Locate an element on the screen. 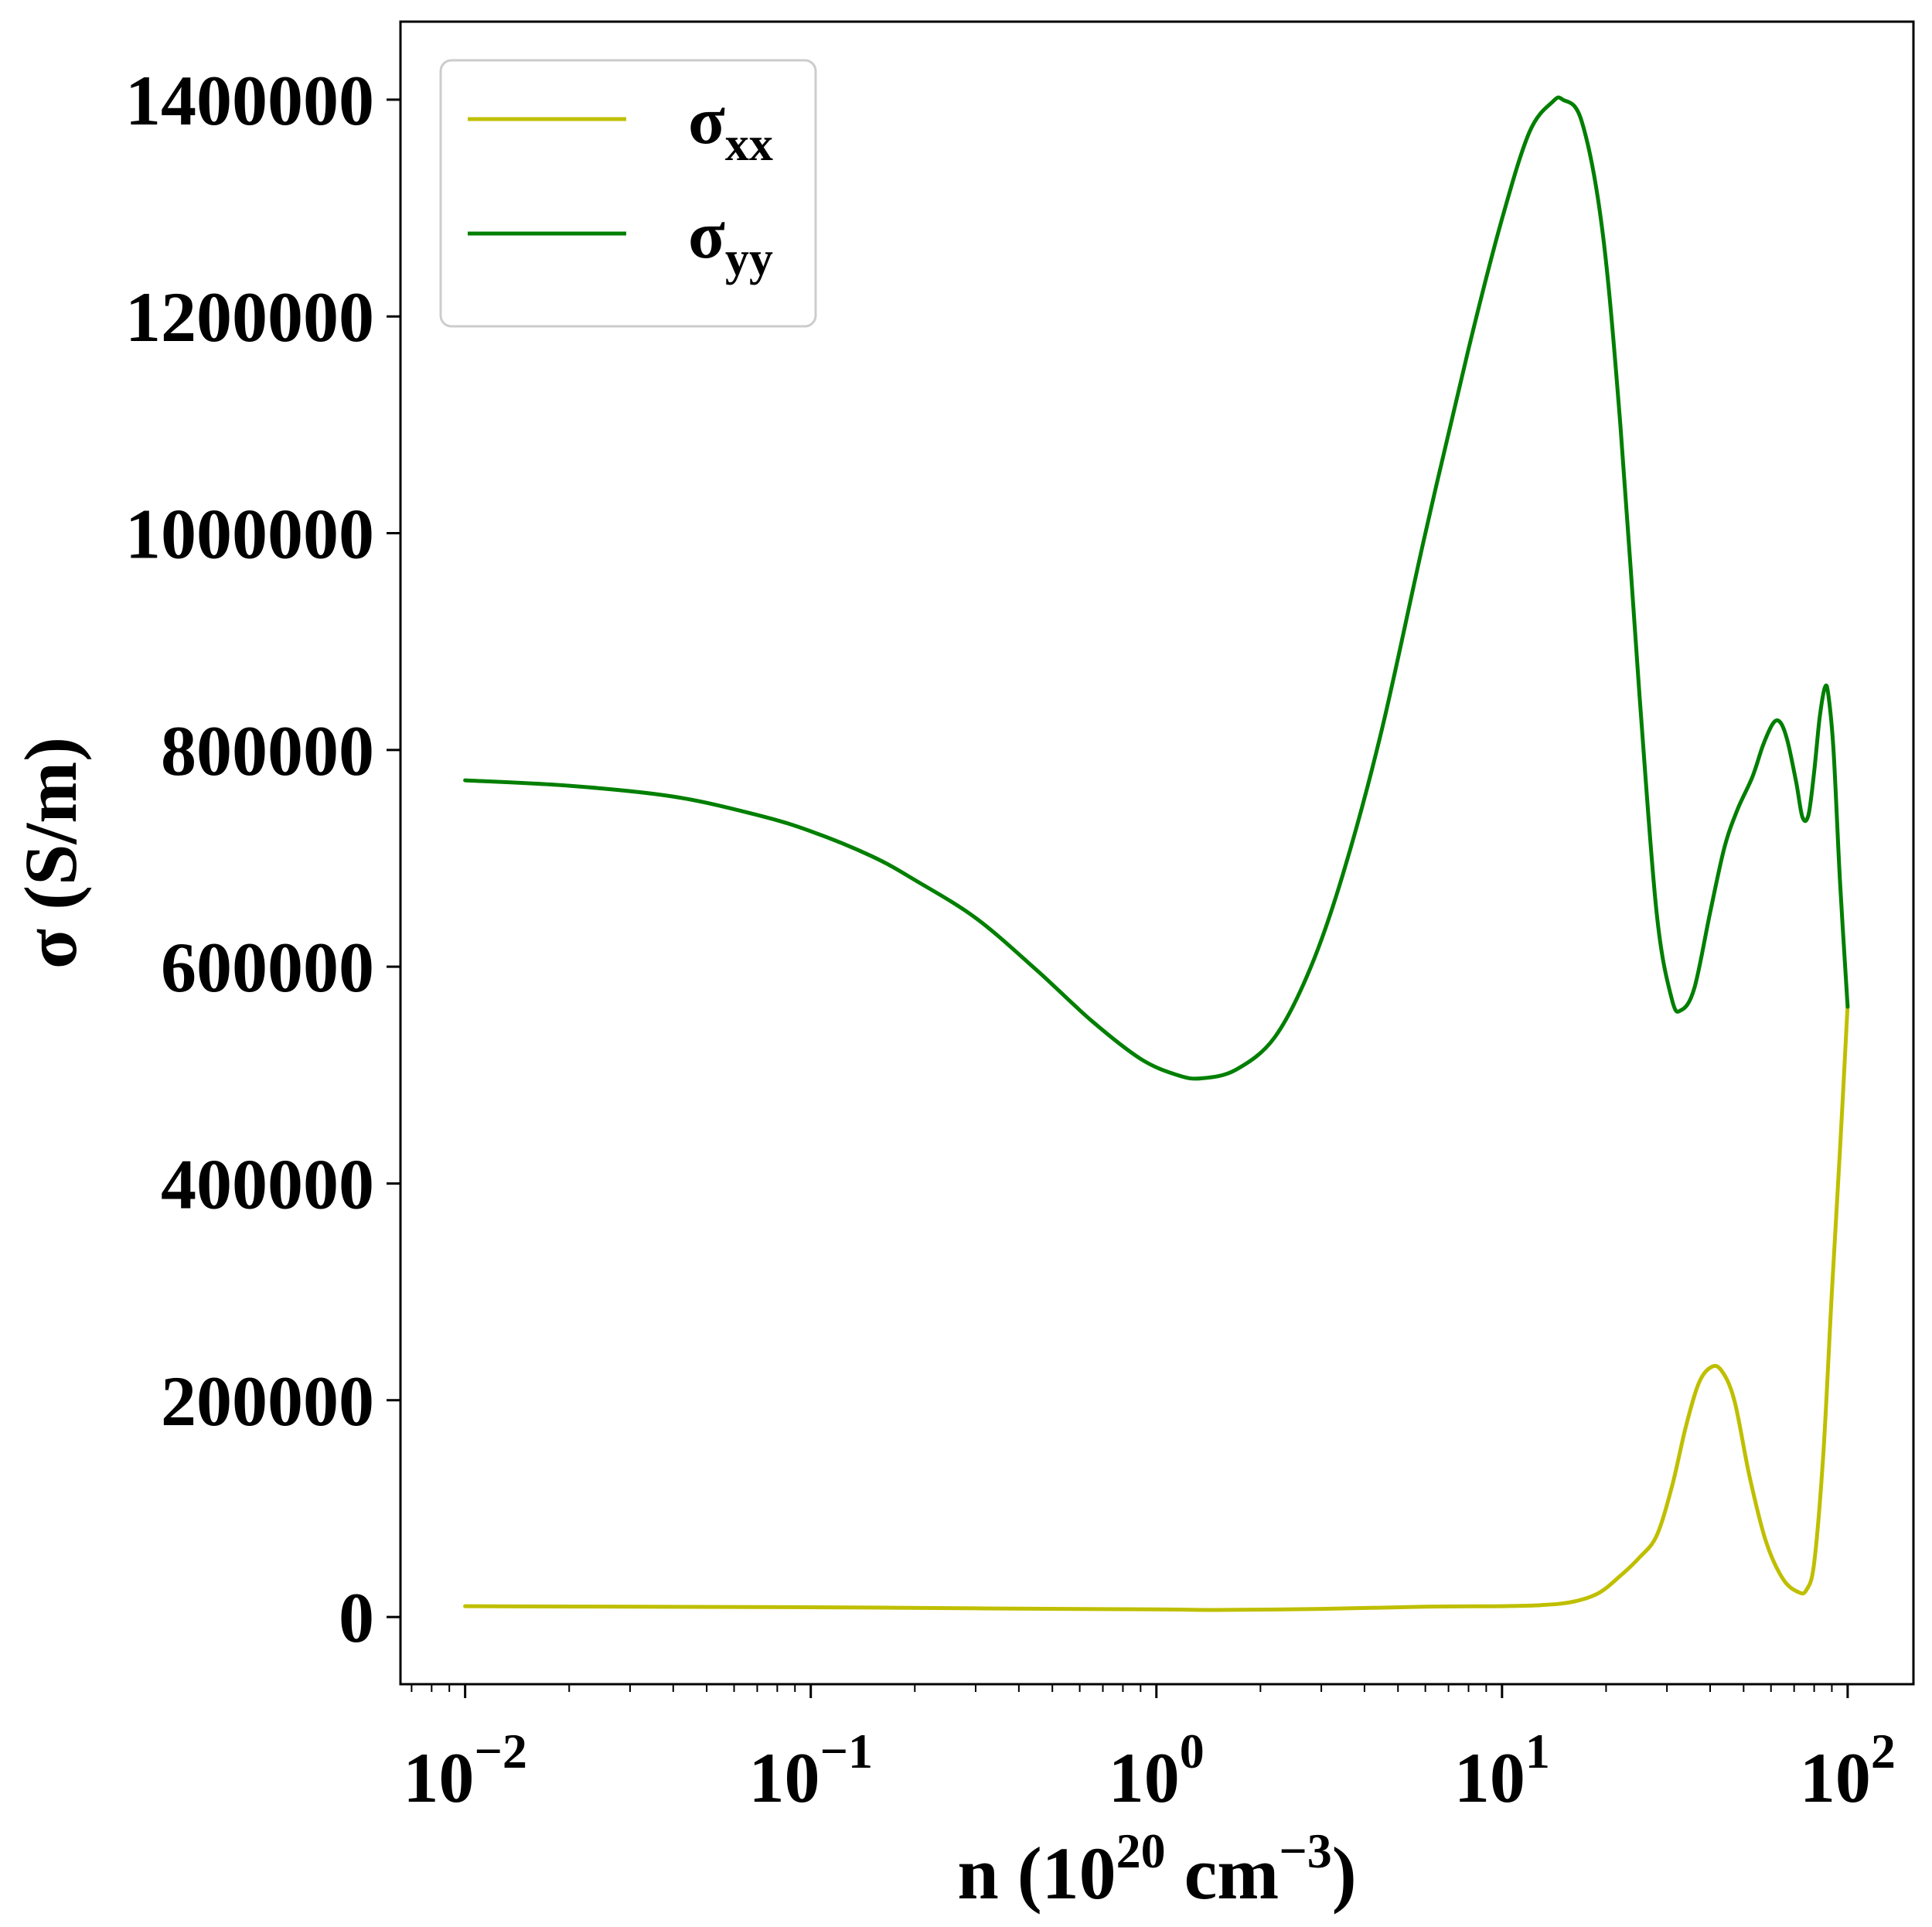 This screenshot has width=1932, height=1927. y-tick-label: 600000 is located at coordinates (267, 967).